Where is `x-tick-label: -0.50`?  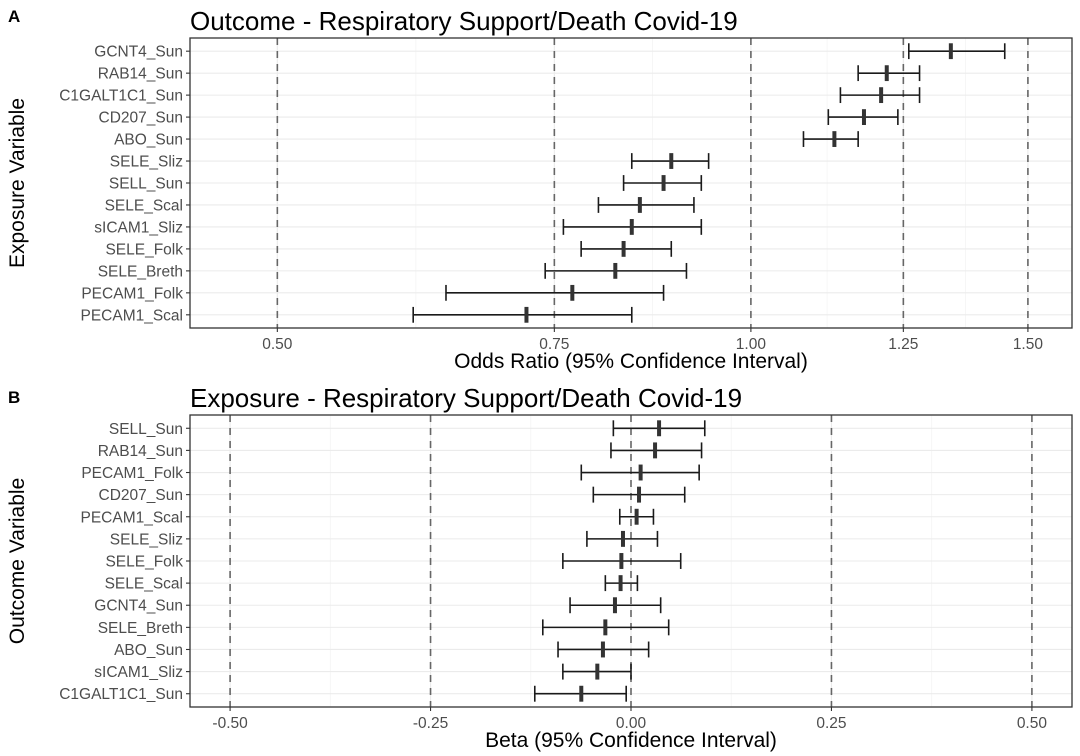
x-tick-label: -0.50 is located at coordinates (230, 723).